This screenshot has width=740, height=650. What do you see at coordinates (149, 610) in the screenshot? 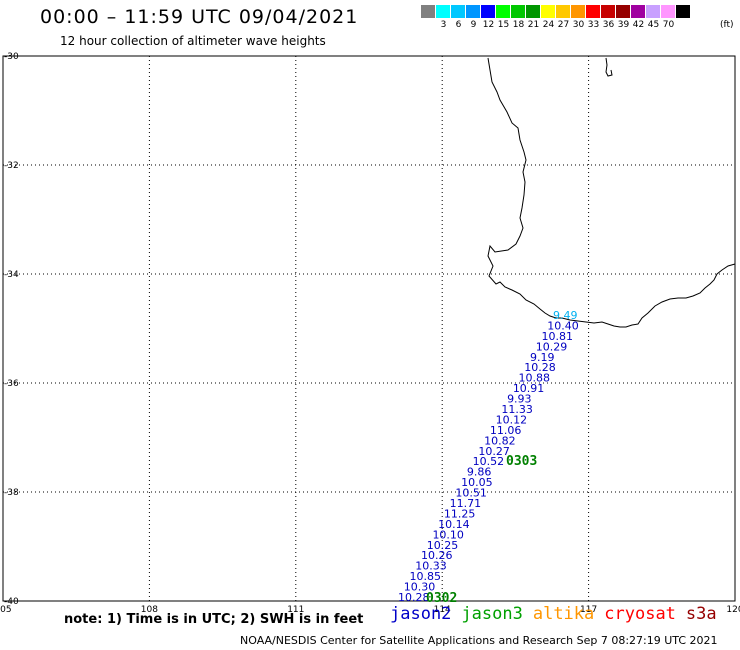
I see `lon-label: 108` at bounding box center [149, 610].